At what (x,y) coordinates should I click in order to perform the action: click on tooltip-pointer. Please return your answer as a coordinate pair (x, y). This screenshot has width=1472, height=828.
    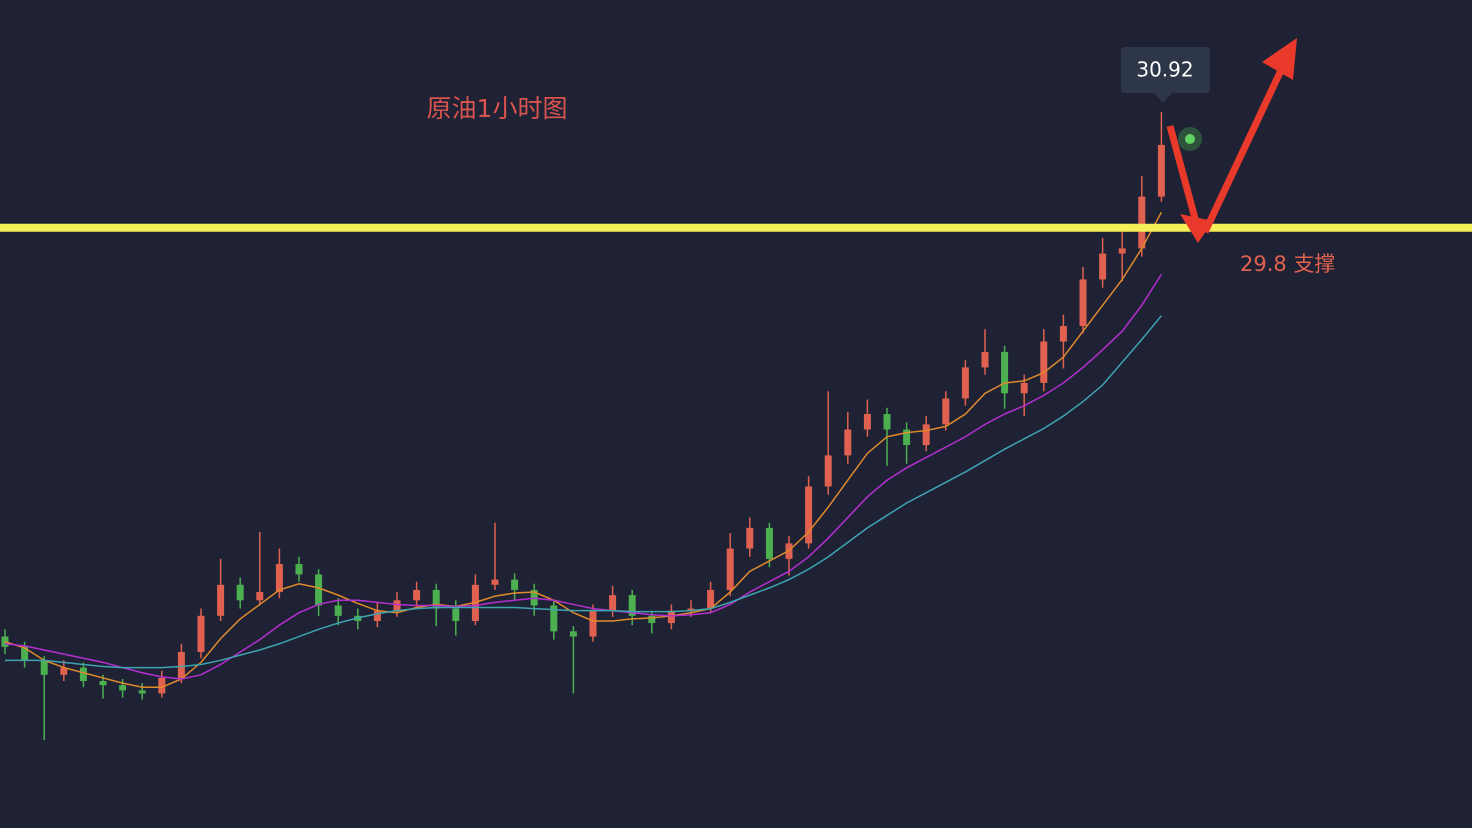
    Looking at the image, I should click on (1163, 98).